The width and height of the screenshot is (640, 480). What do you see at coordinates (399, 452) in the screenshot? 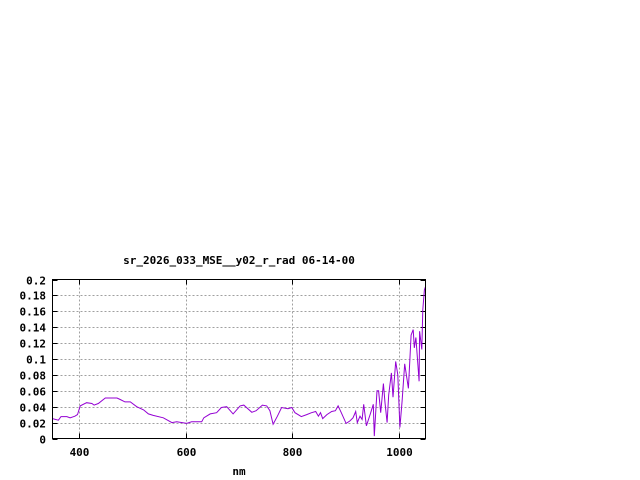
I see `x-tick-label: 1000` at bounding box center [399, 452].